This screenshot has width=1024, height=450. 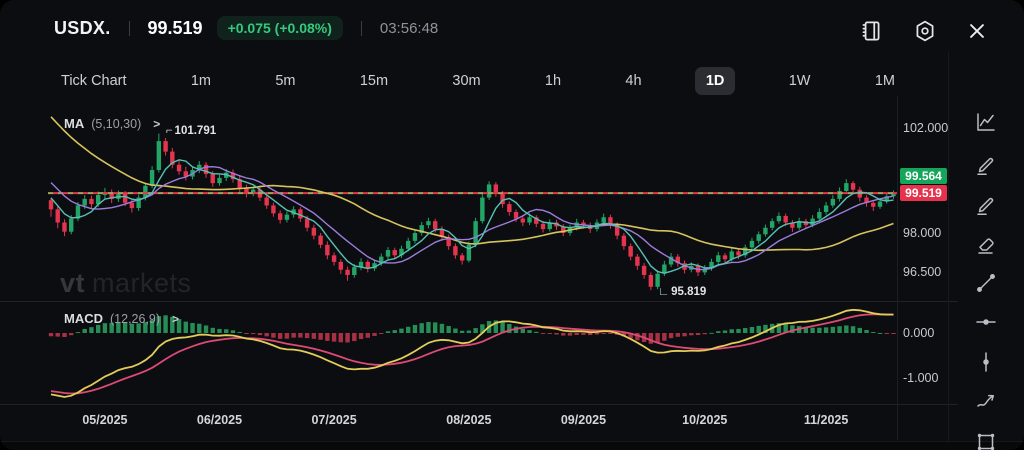 I want to click on date-axis-label: 10/2025, so click(x=705, y=420).